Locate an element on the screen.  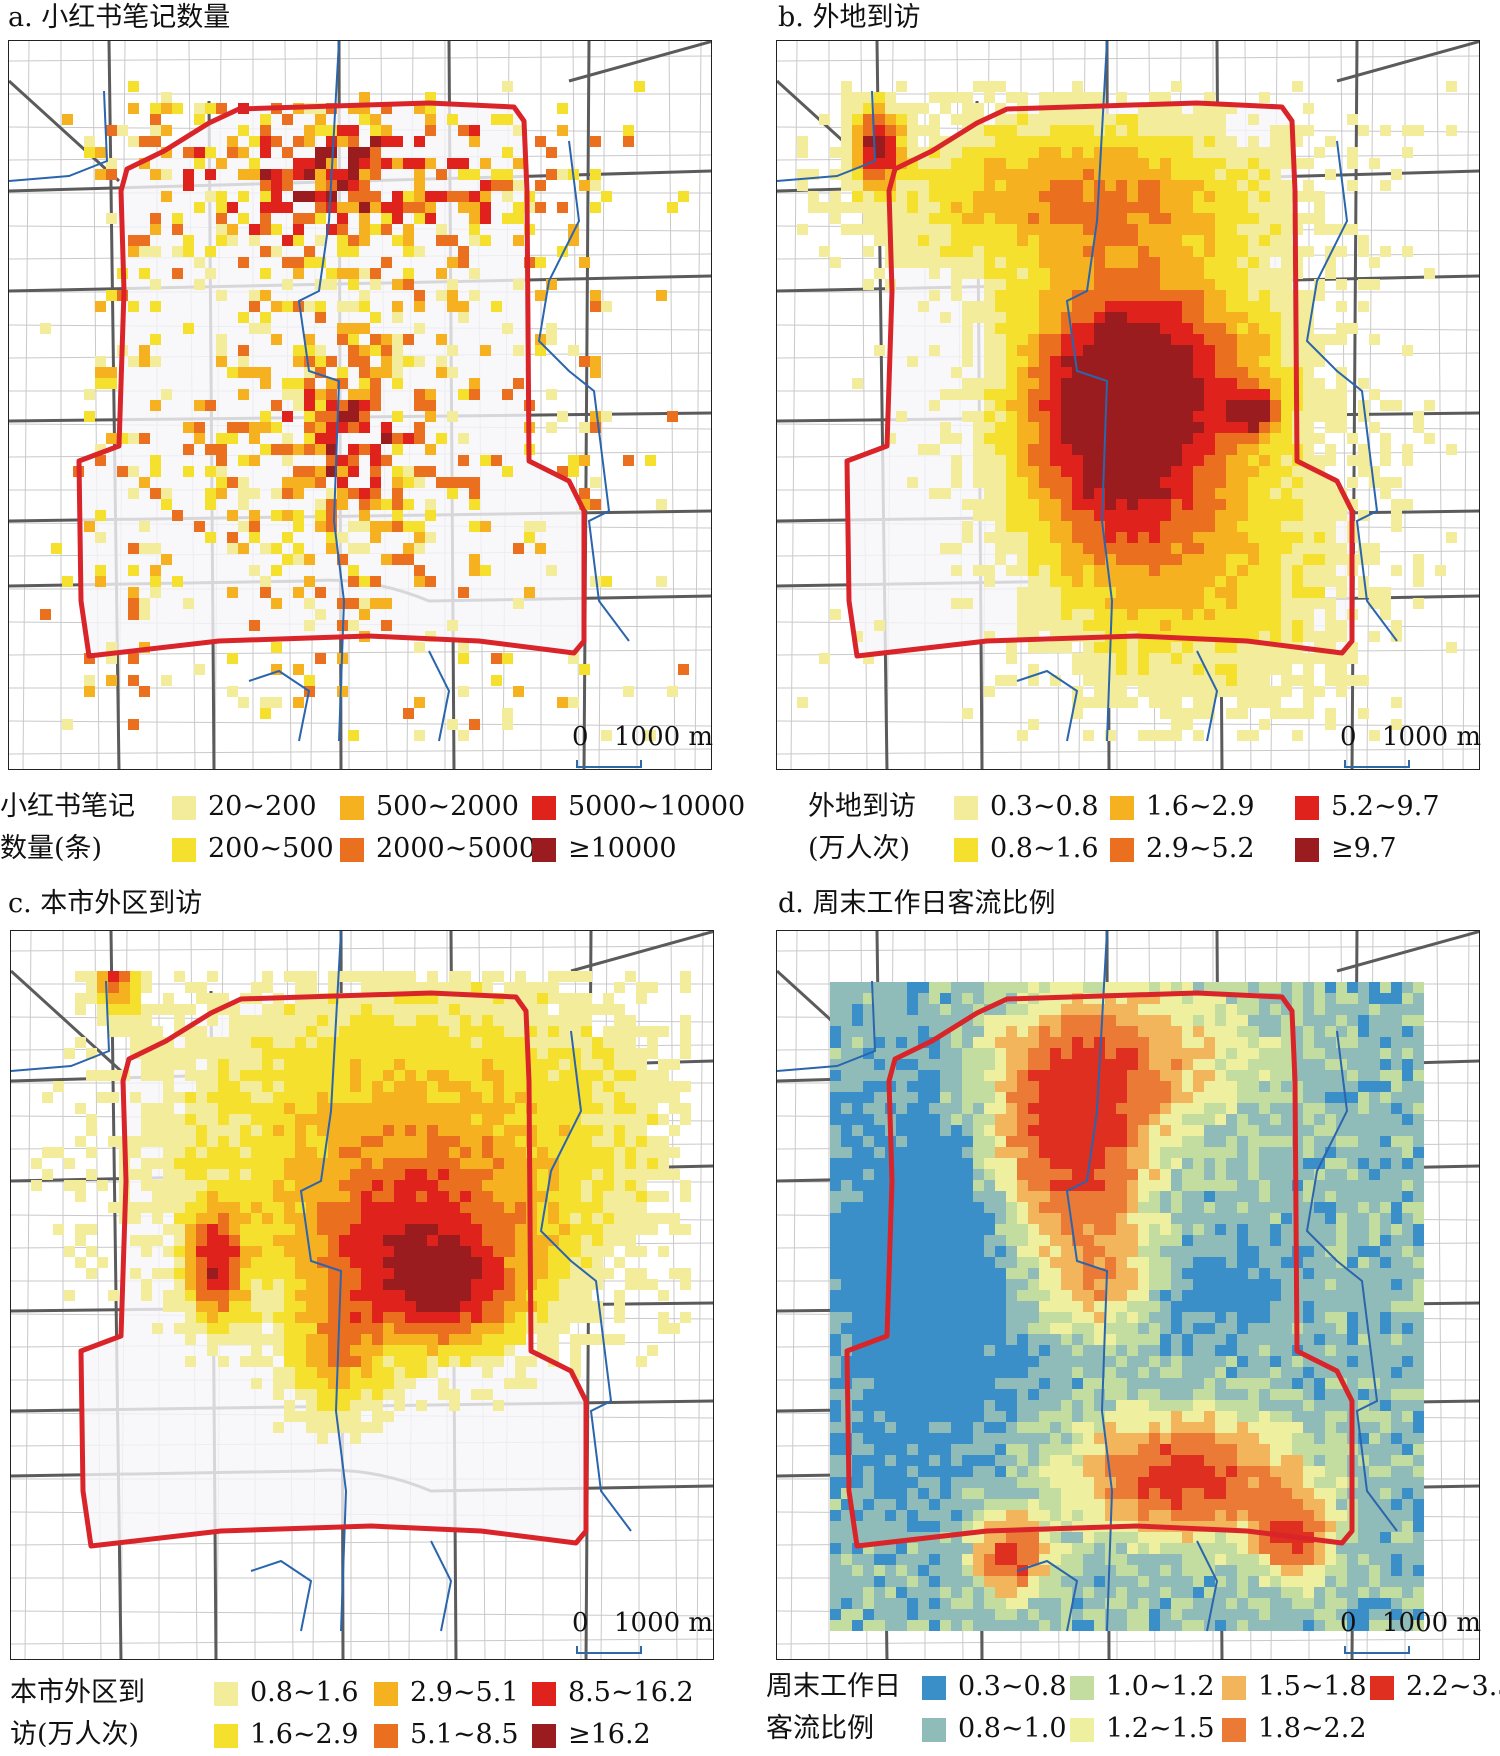
minor-road is located at coordinates (1466, 405).